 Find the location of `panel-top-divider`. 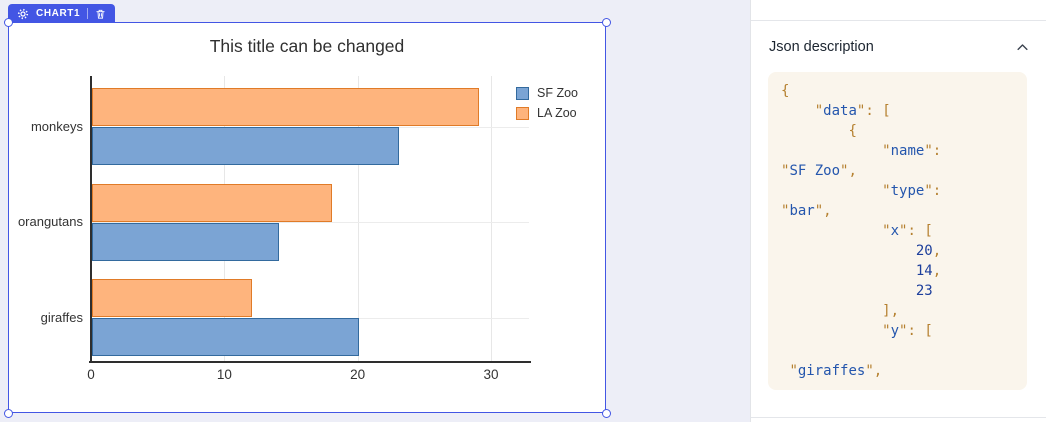

panel-top-divider is located at coordinates (898, 20).